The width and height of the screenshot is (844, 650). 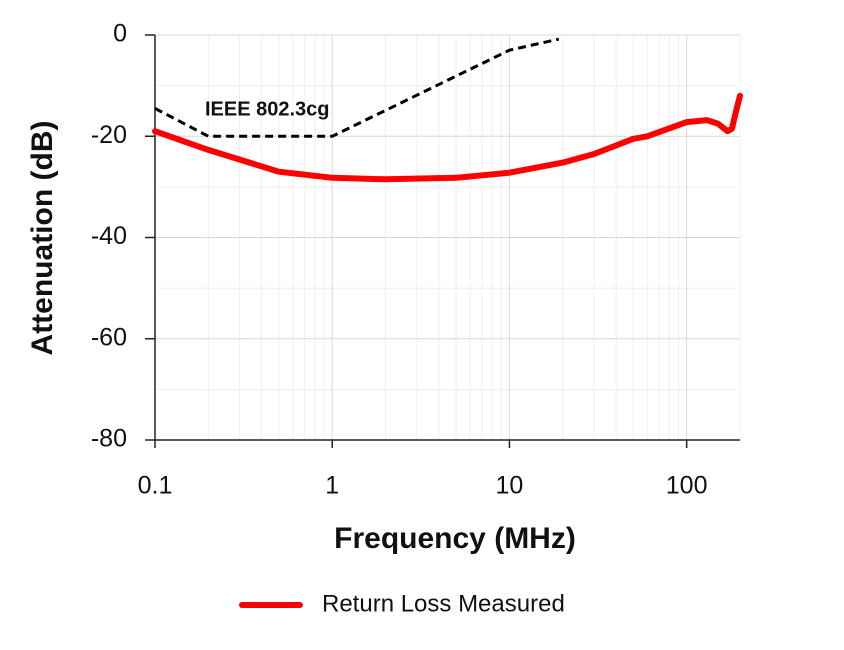 What do you see at coordinates (510, 486) in the screenshot?
I see `x-tick-label: 10` at bounding box center [510, 486].